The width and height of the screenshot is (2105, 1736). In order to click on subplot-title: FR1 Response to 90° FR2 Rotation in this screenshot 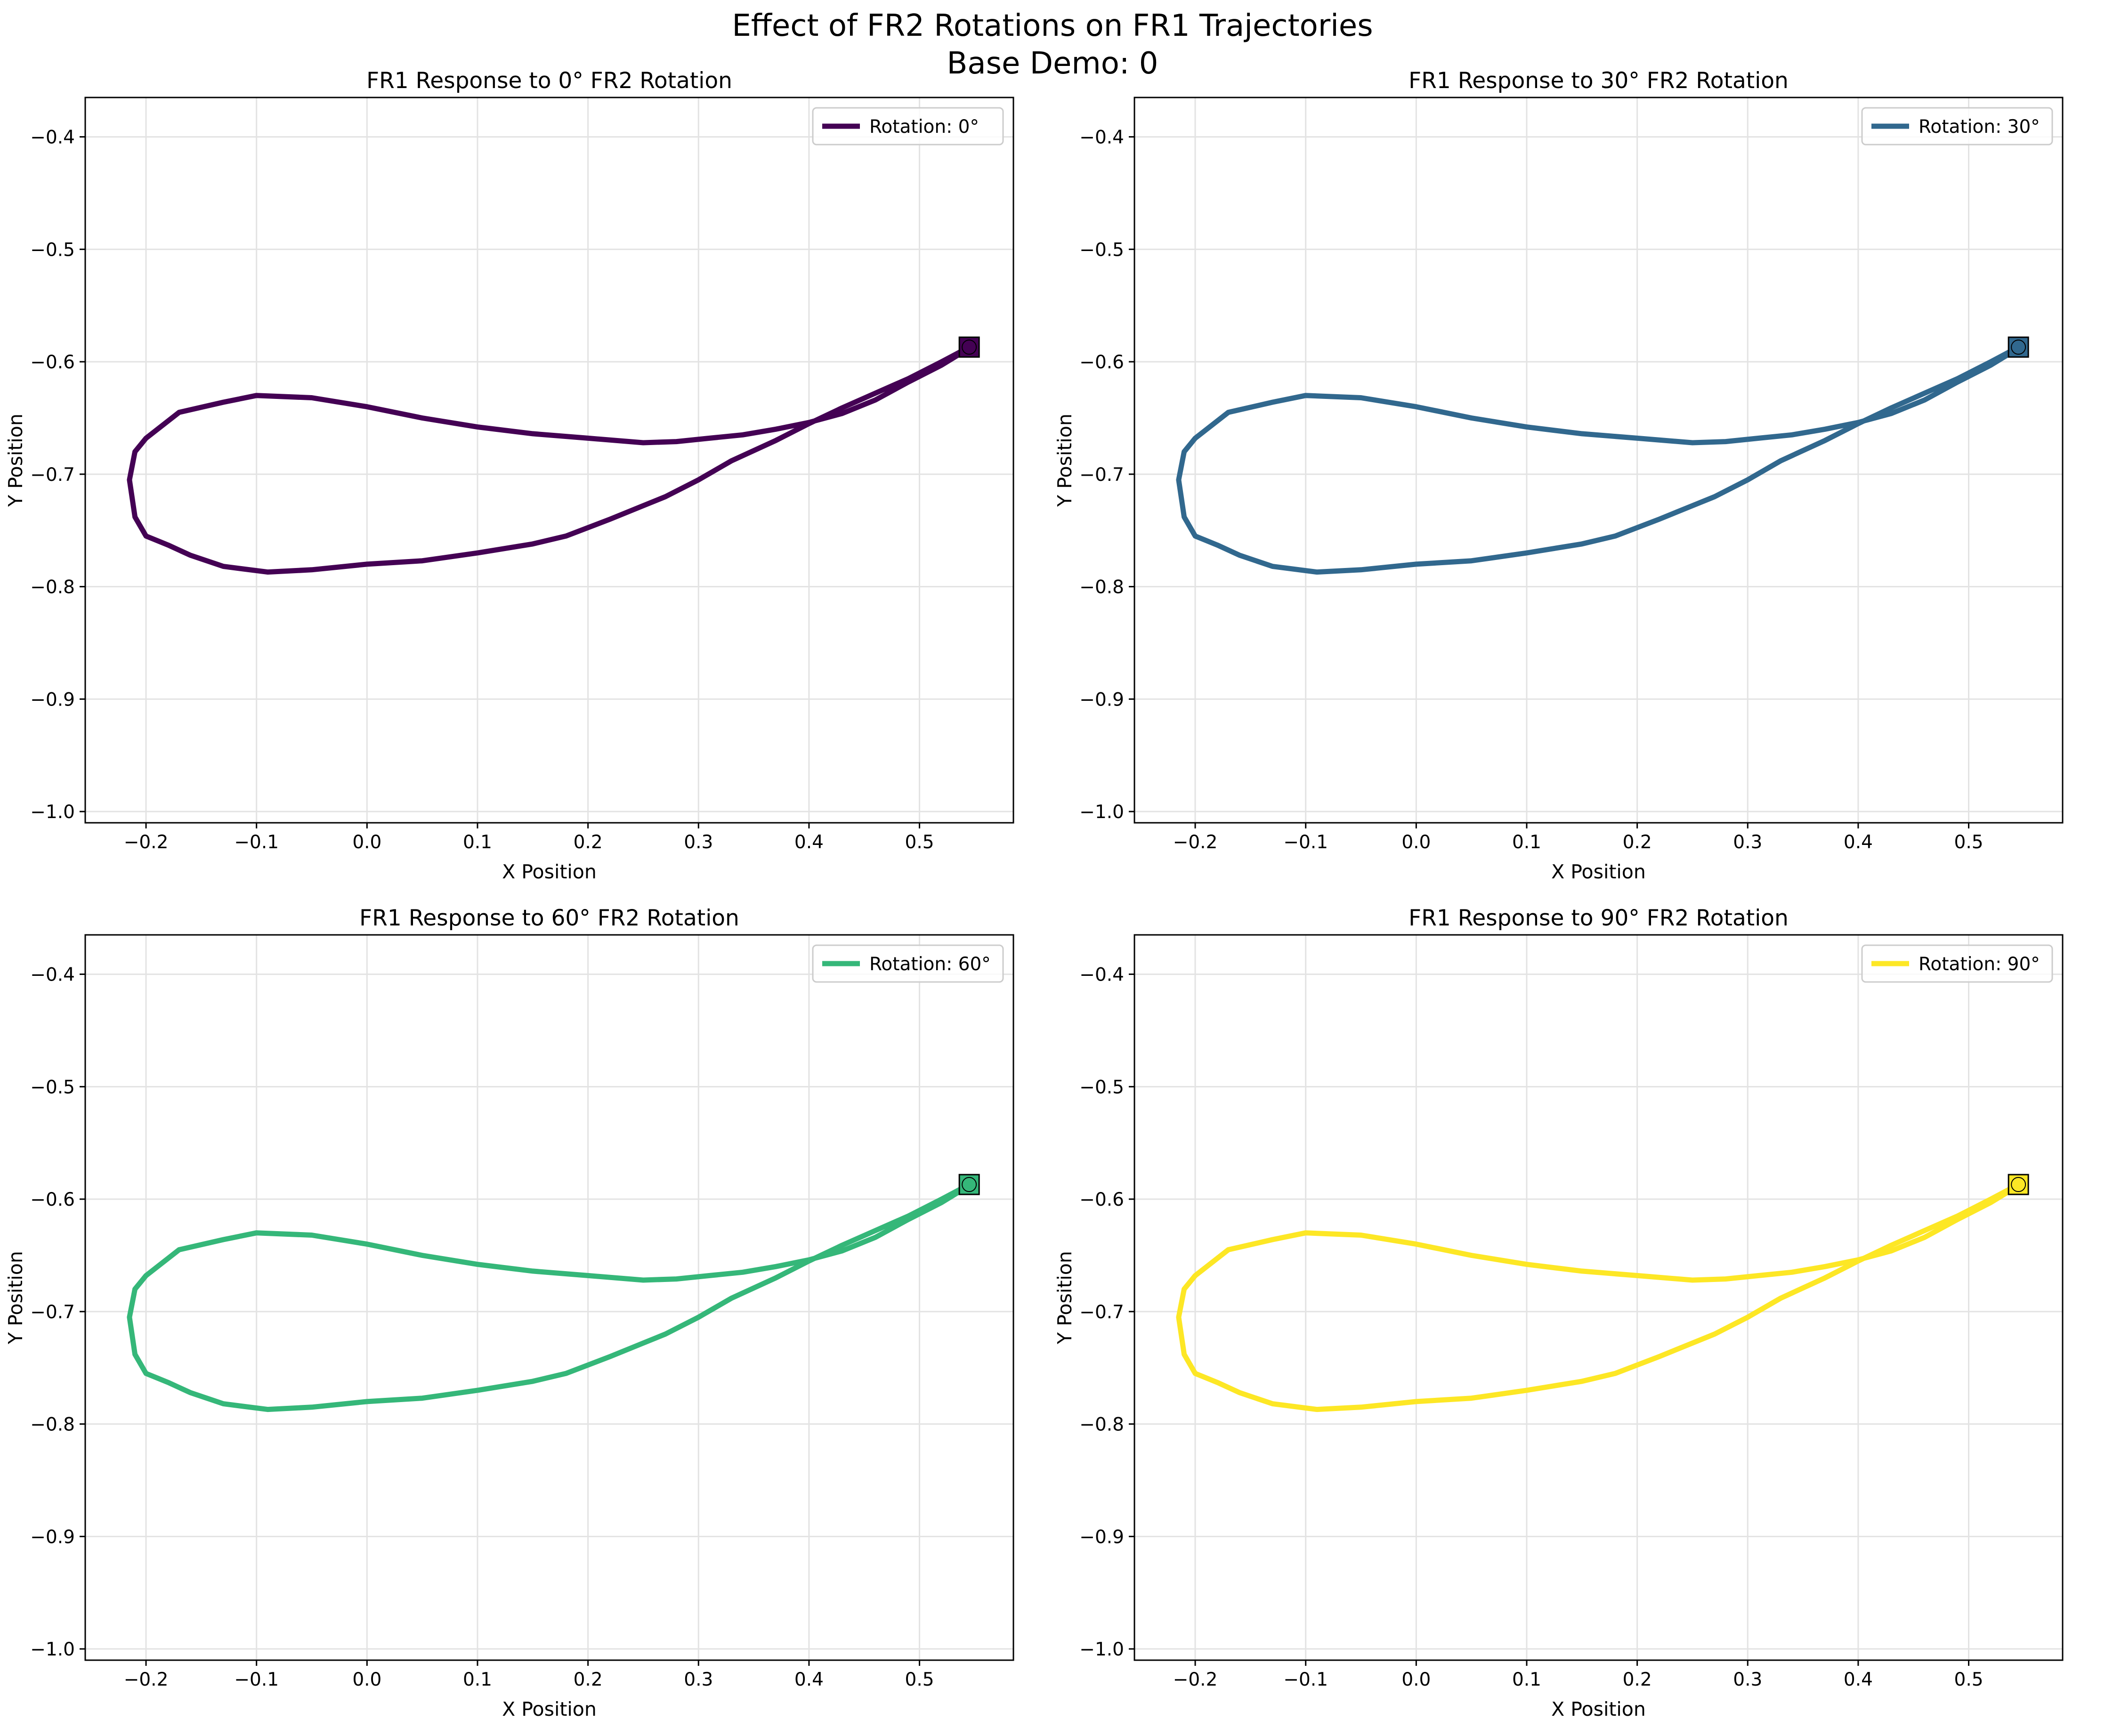, I will do `click(1599, 918)`.